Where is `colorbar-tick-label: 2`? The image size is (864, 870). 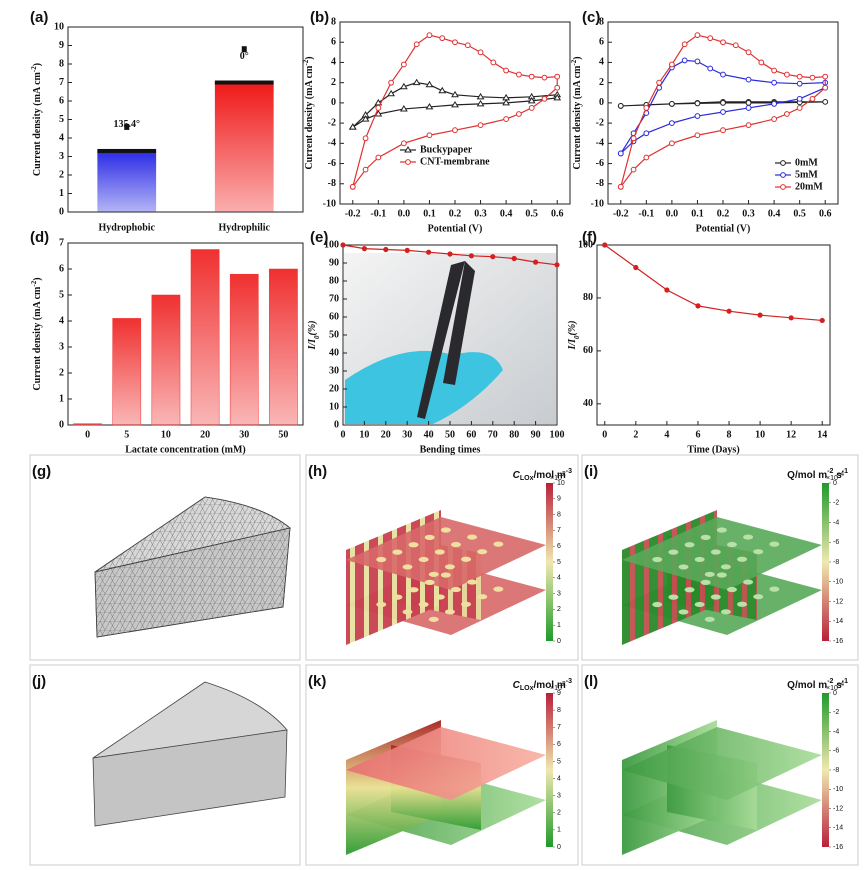 colorbar-tick-label: 2 is located at coordinates (559, 813).